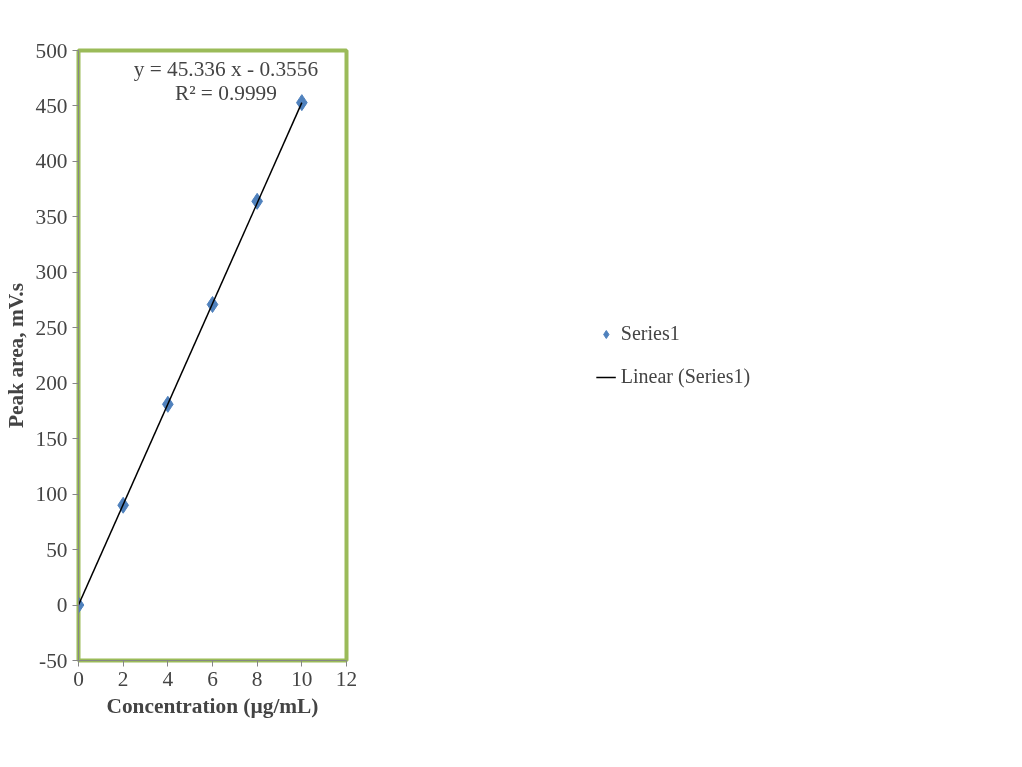  I want to click on annotation: y = 45.336 x - 0.3556, so click(226, 68).